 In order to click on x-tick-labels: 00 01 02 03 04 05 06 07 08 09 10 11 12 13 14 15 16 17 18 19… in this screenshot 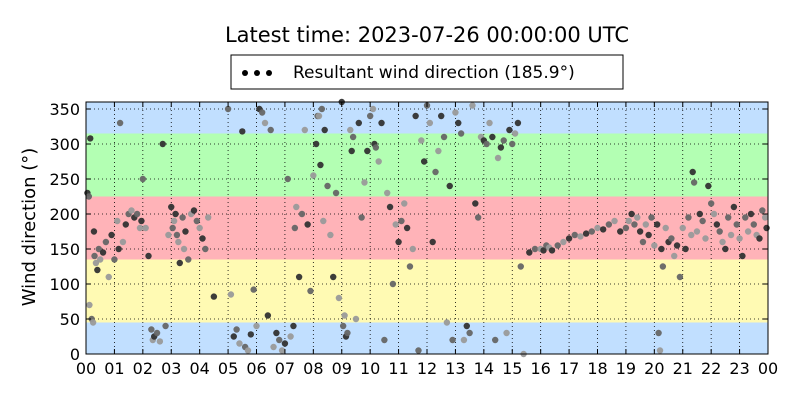, I will do `click(427, 368)`.